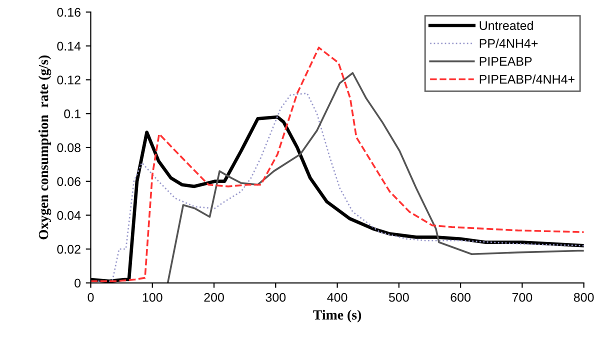 The image size is (605, 345). I want to click on legend-label: PP/4NH4+, so click(509, 43).